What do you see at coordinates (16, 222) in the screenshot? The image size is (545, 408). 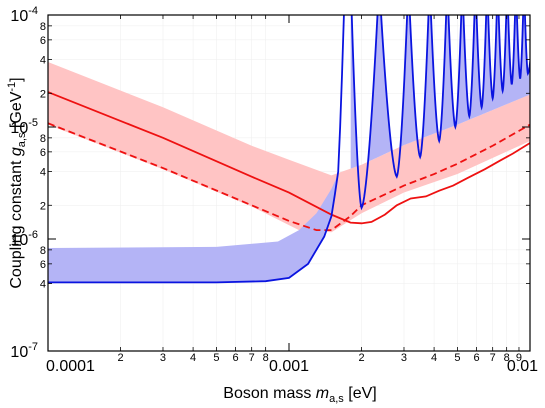 I see `y-axis-title-text: Coupling constant` at bounding box center [16, 222].